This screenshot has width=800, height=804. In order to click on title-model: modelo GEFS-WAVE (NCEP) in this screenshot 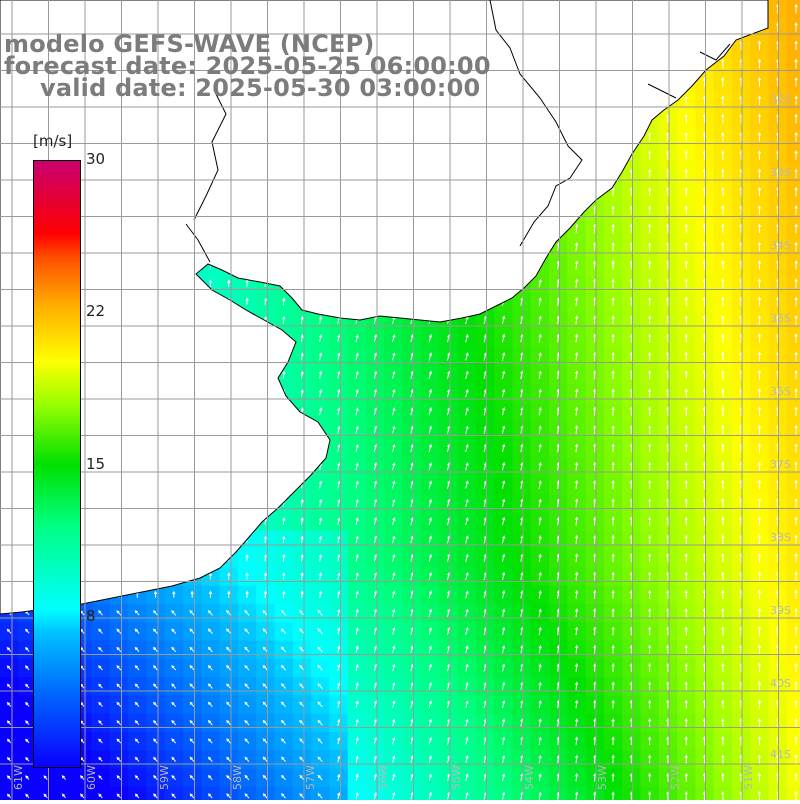, I will do `click(189, 44)`.